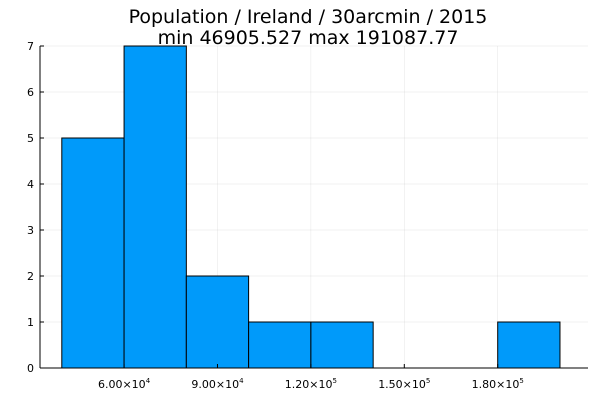 Image resolution: width=600 pixels, height=400 pixels. I want to click on y-tick-label: 7, so click(30, 46).